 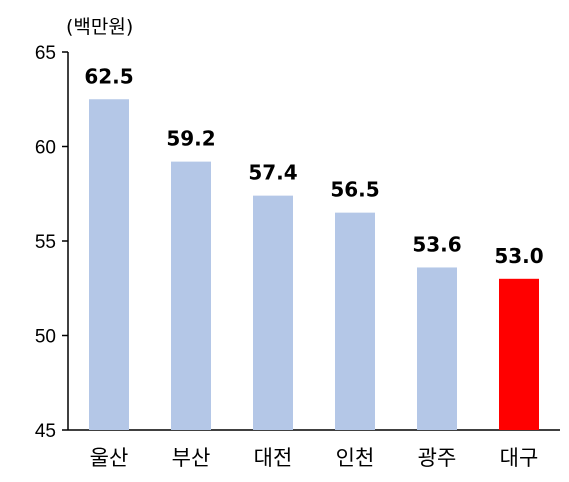 I want to click on y-tick-label: 65, so click(x=45, y=53).